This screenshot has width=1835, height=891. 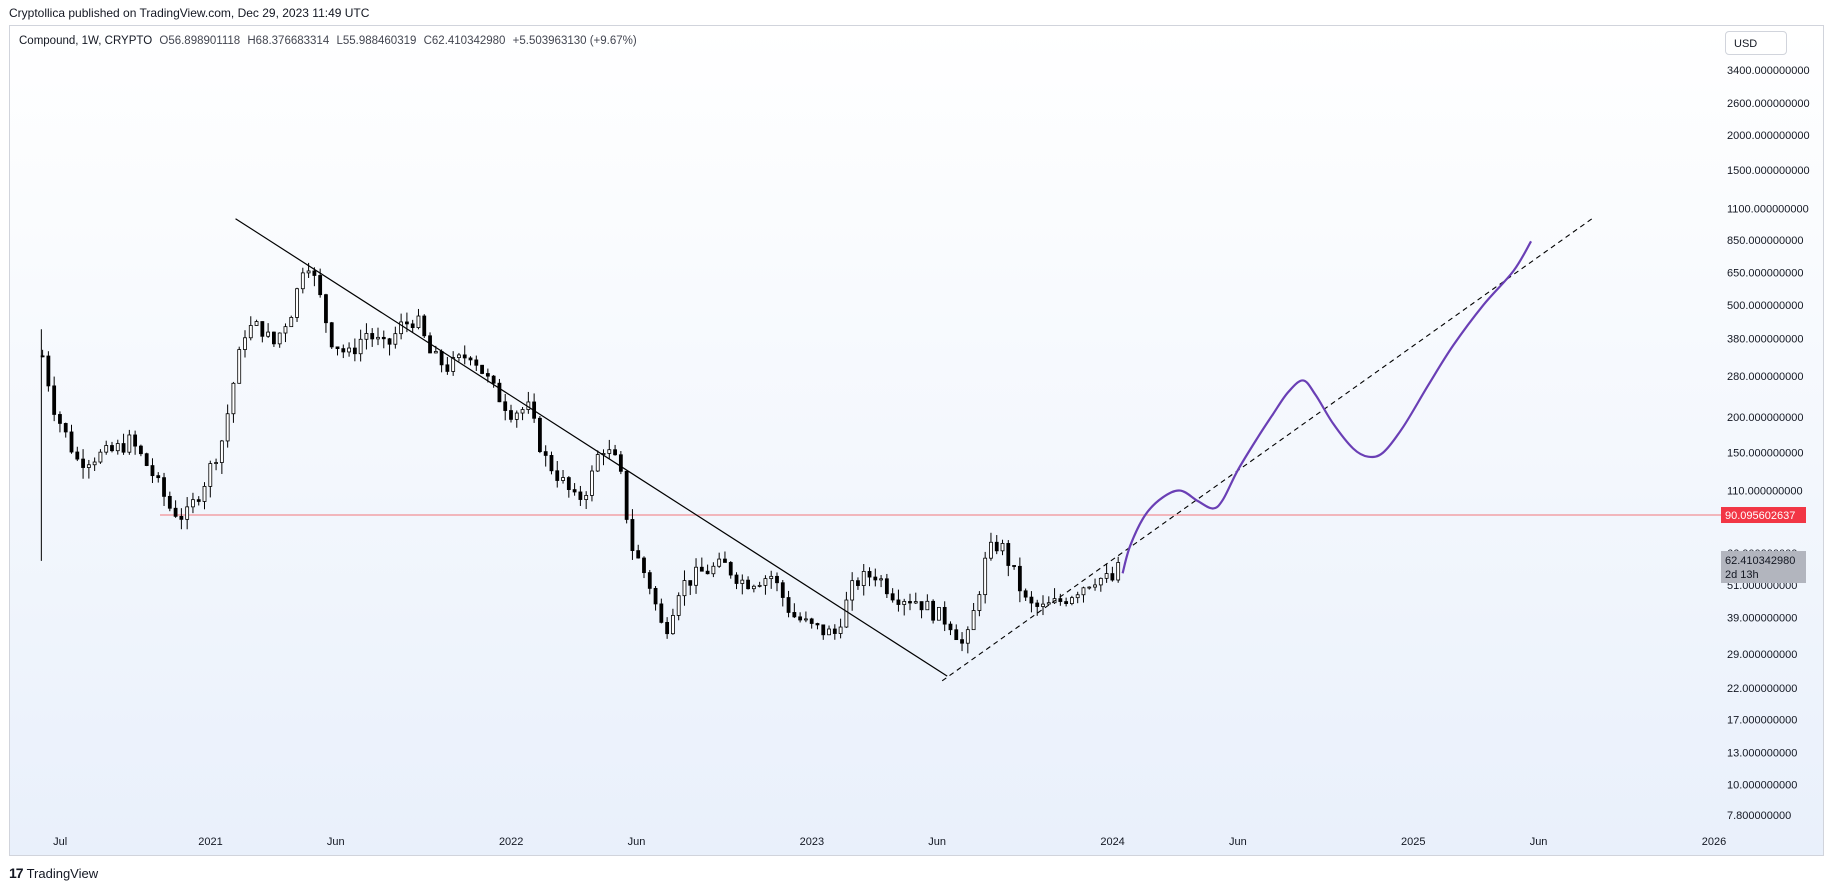 What do you see at coordinates (1326, 407) in the screenshot?
I see `projection-path` at bounding box center [1326, 407].